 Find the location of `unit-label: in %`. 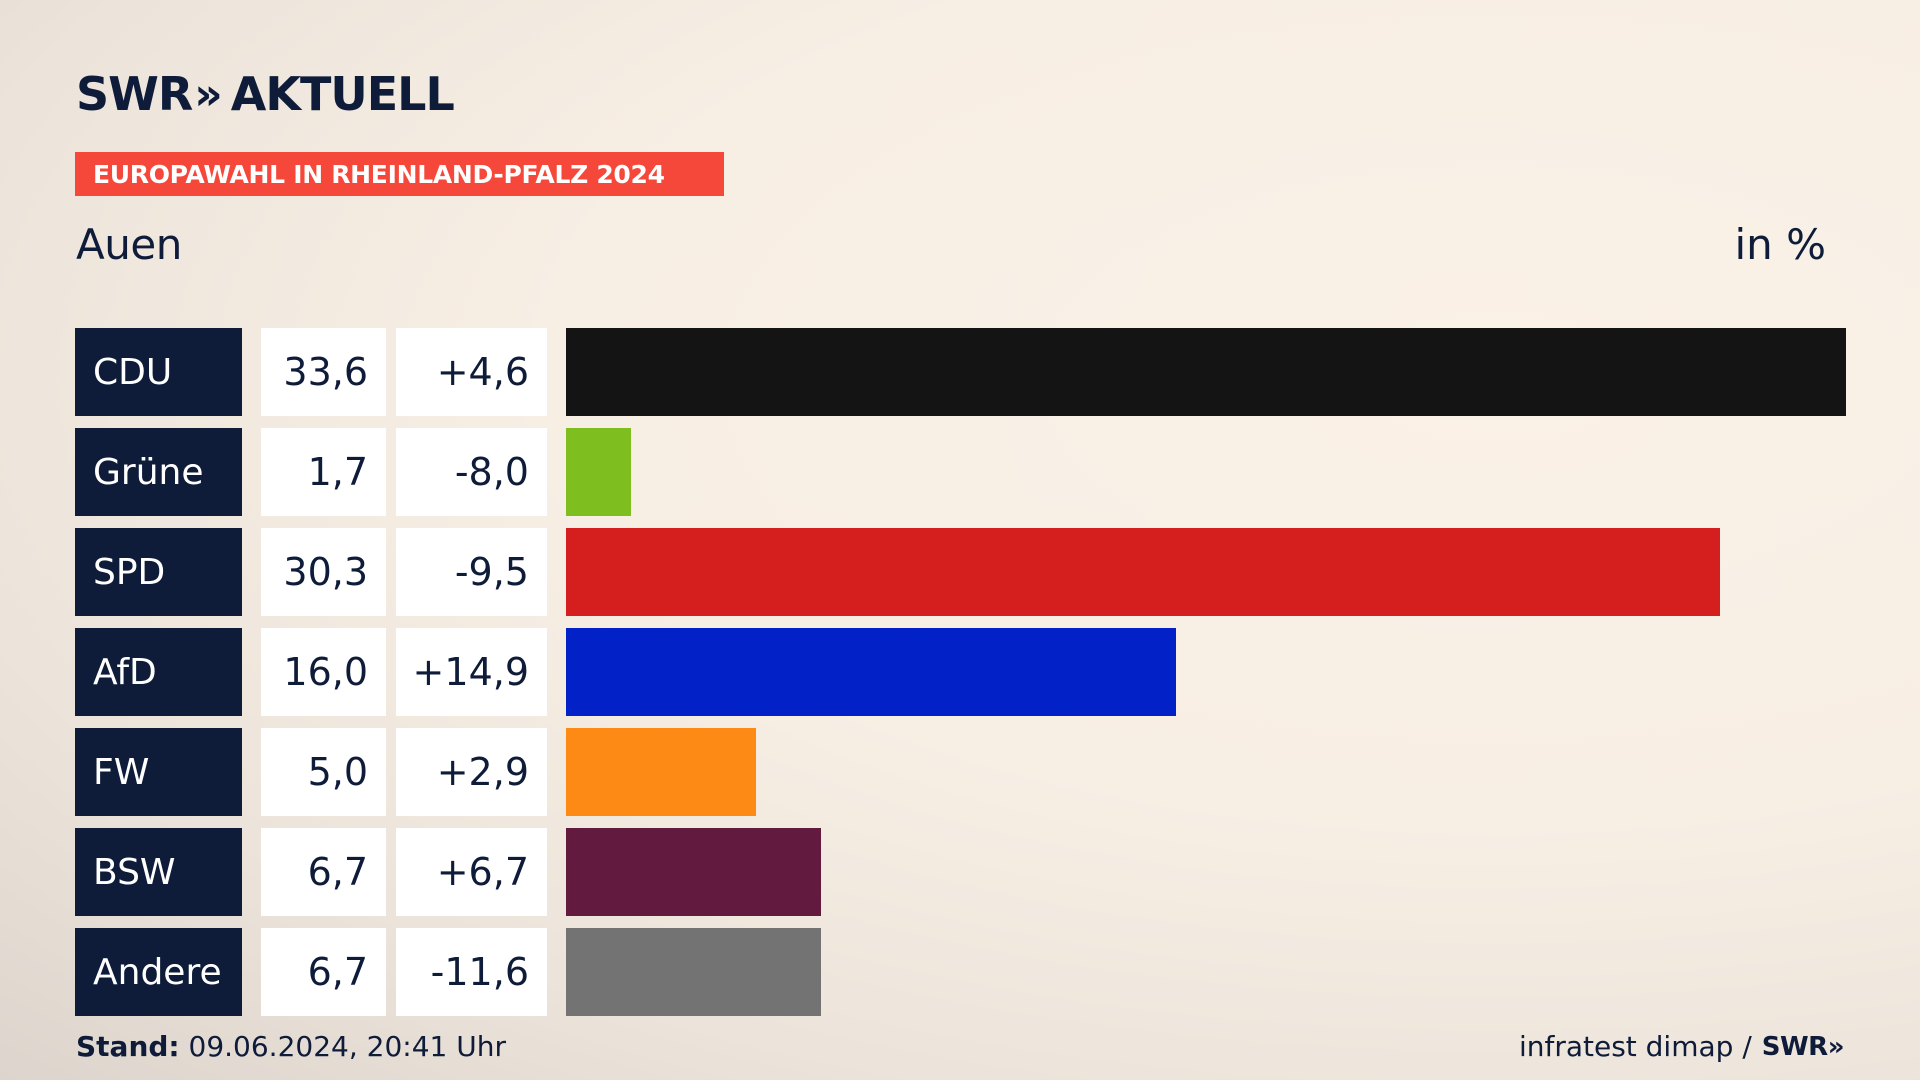

unit-label: in % is located at coordinates (1780, 244).